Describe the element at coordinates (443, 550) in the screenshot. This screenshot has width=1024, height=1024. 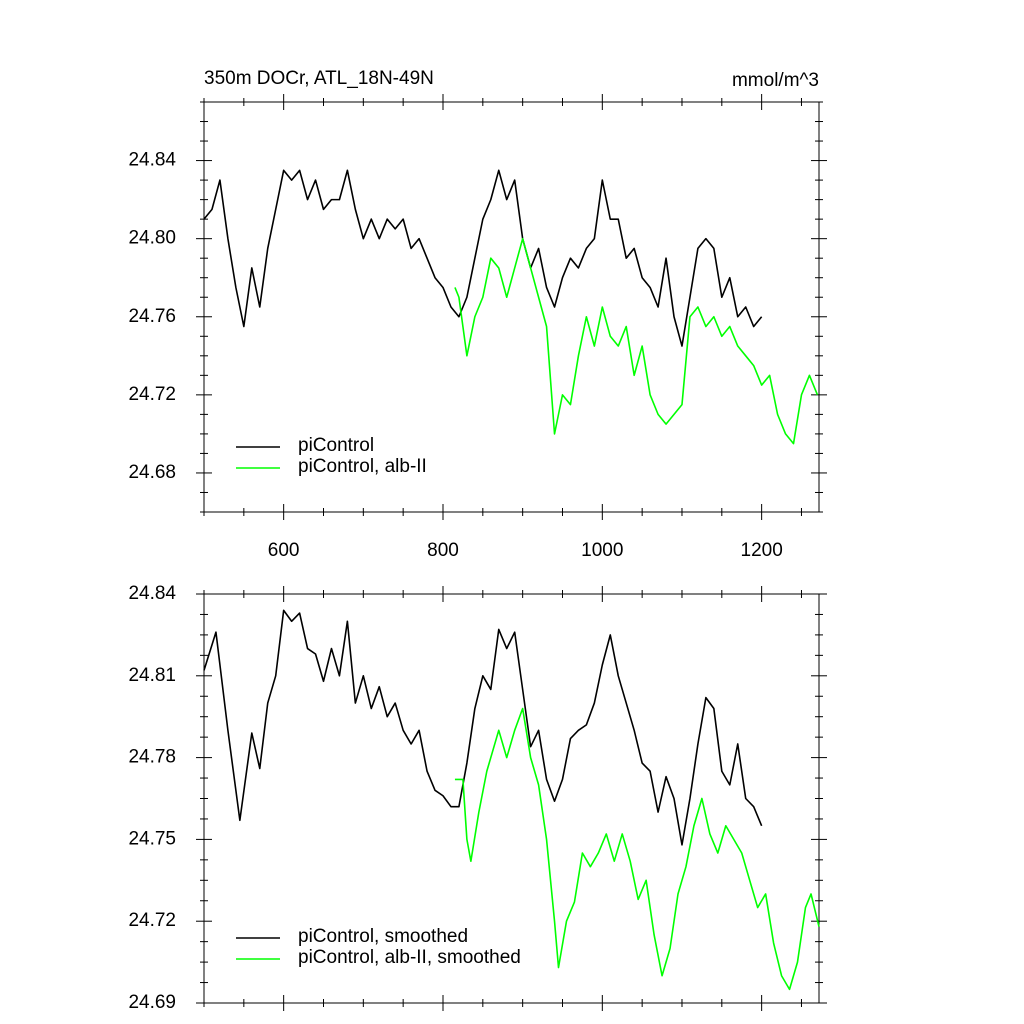
I see `x-tick-label: 800` at that location.